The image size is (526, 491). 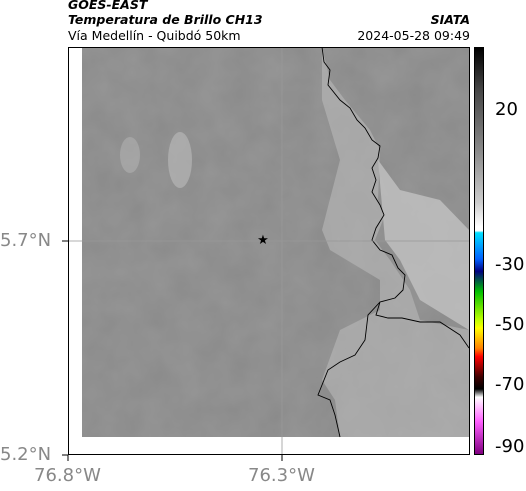 What do you see at coordinates (67, 475) in the screenshot?
I see `lon-label: 76.8°W` at bounding box center [67, 475].